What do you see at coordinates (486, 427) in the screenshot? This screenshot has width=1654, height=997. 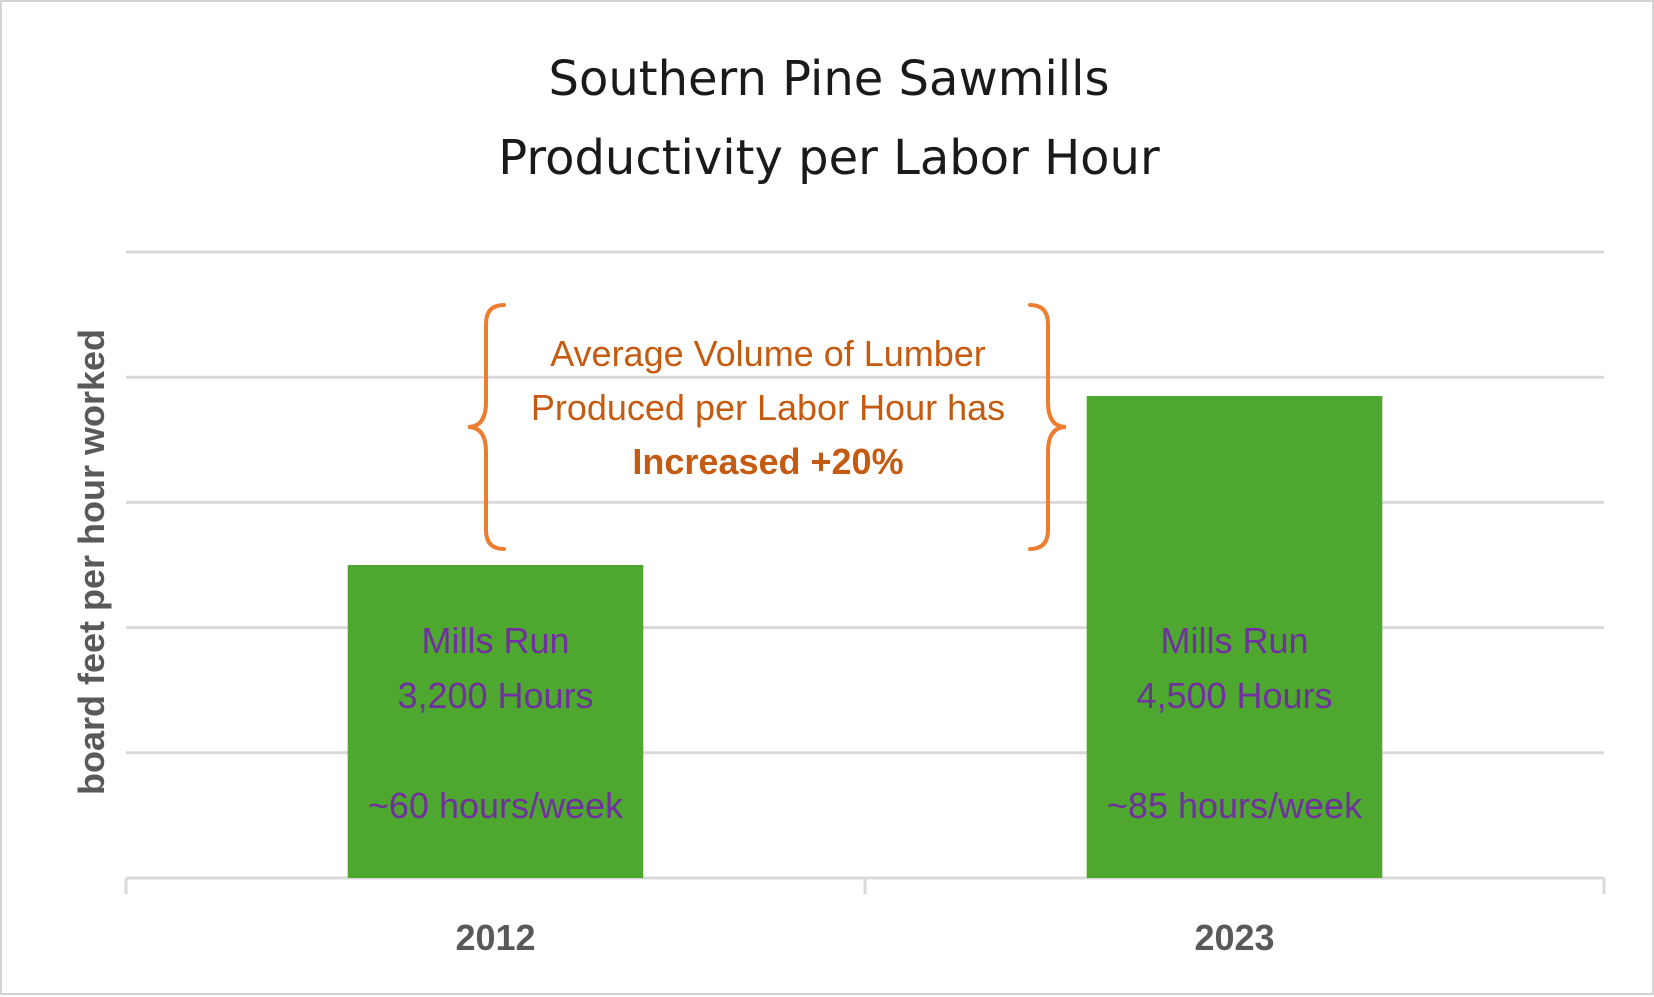 I see `left-brace` at bounding box center [486, 427].